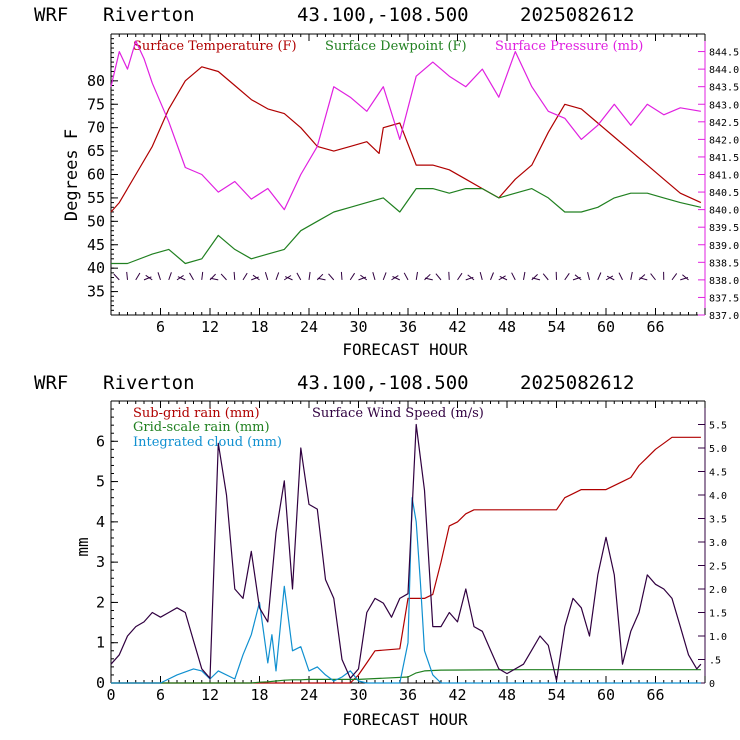 This screenshot has width=740, height=740. Describe the element at coordinates (201, 427) in the screenshot. I see `legend-gridscale: Grid-scale rain (mm)` at that location.